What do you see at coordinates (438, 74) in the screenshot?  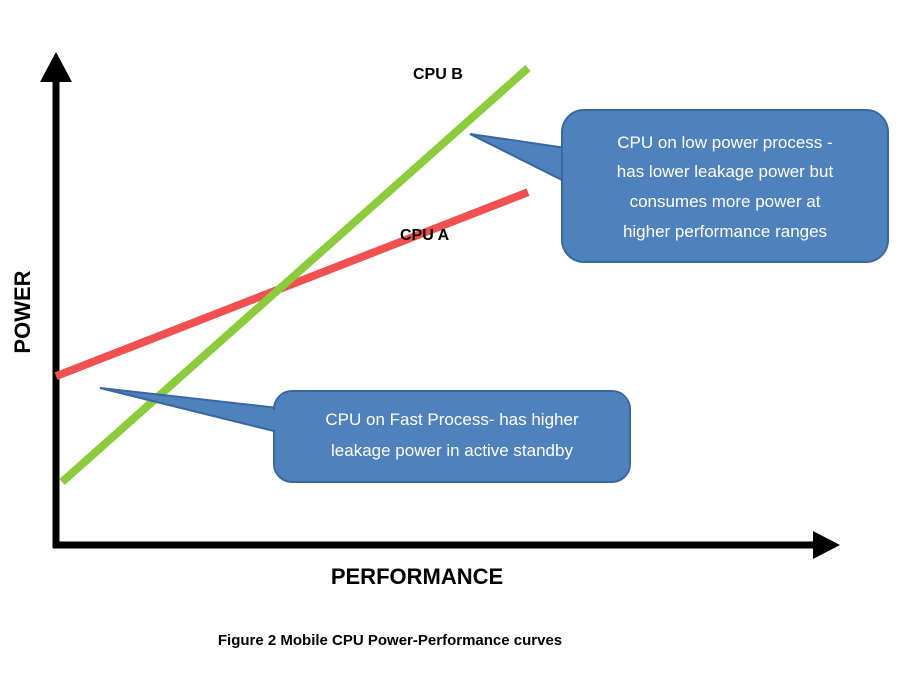 I see `series-label-cpu-b: CPU B` at bounding box center [438, 74].